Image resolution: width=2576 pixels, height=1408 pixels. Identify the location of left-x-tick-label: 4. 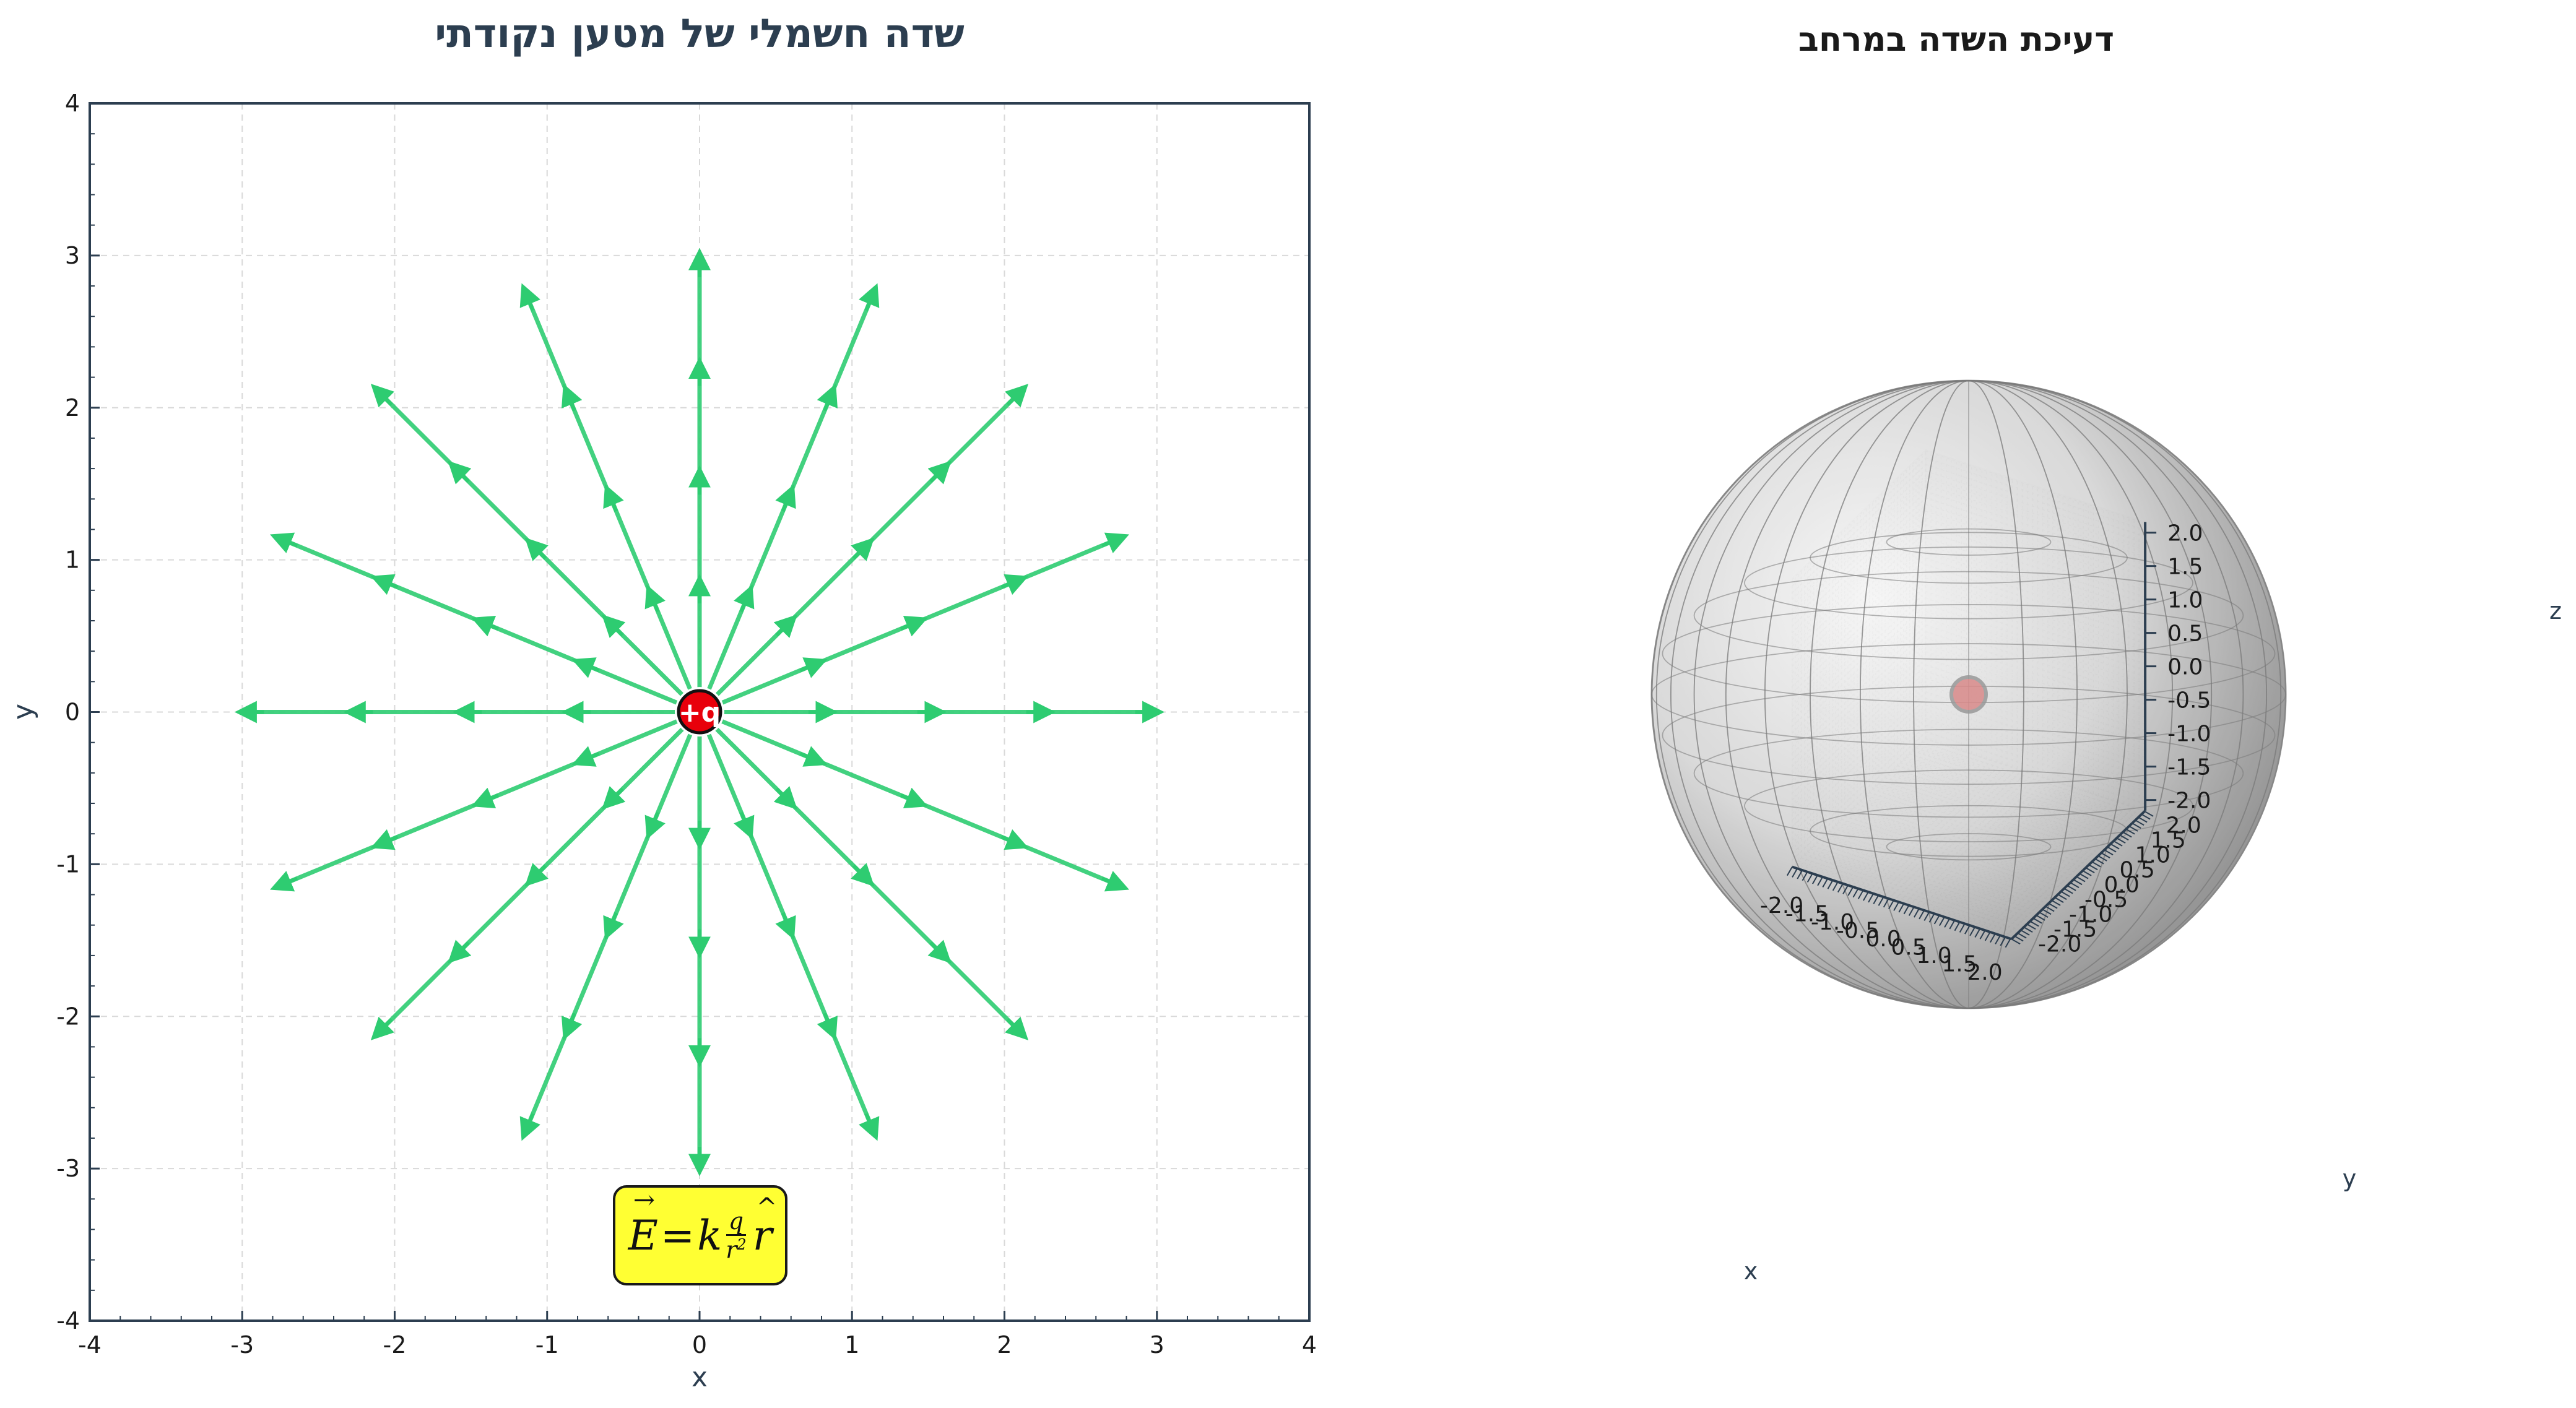
(1309, 1344).